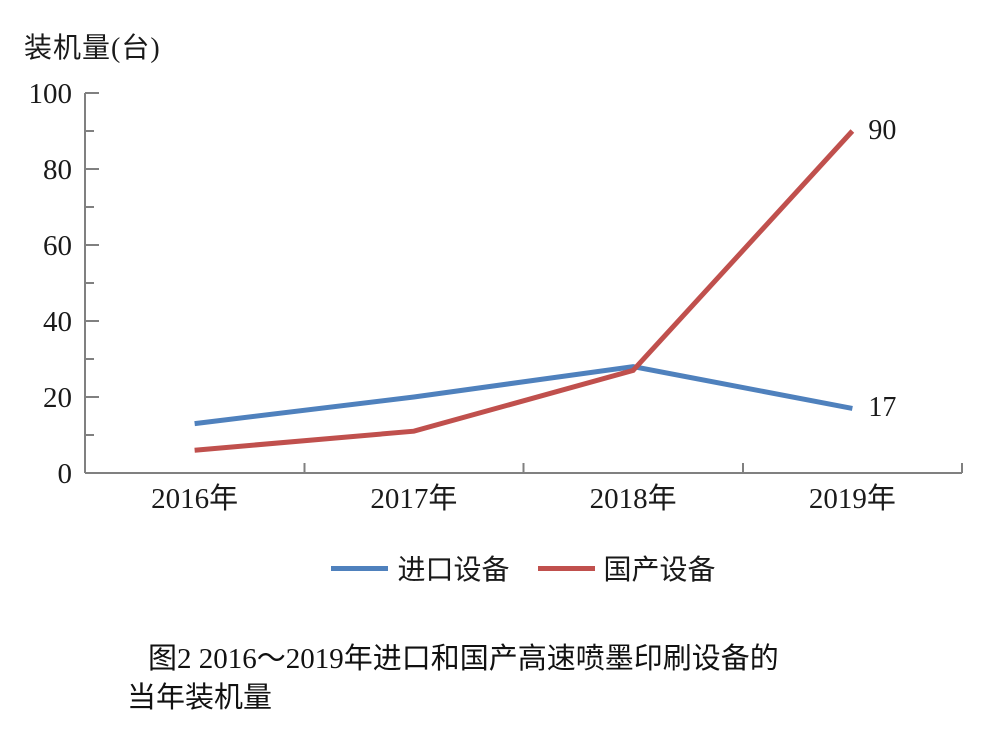 The height and width of the screenshot is (755, 1002). What do you see at coordinates (200, 698) in the screenshot?
I see `caption-line-2: 当年装机量` at bounding box center [200, 698].